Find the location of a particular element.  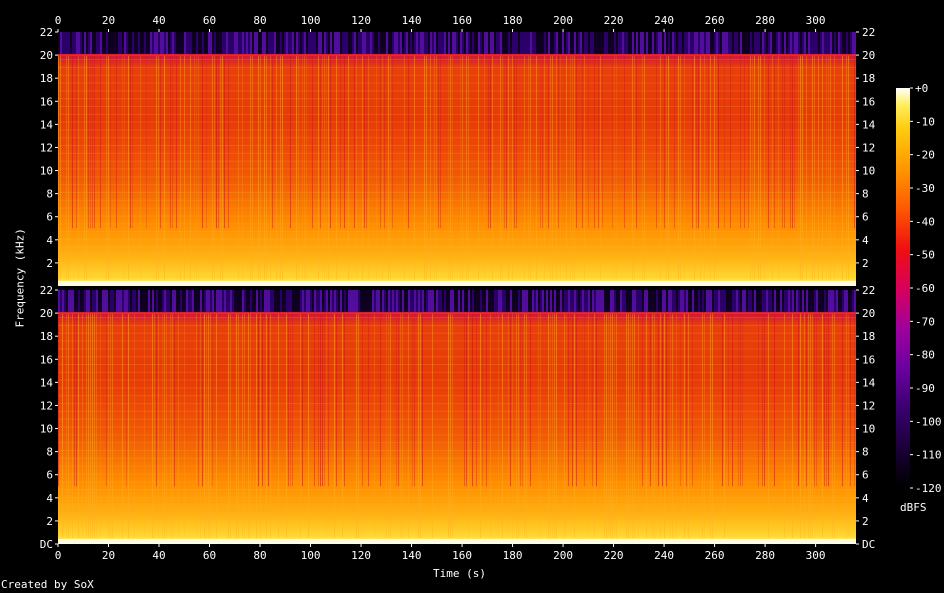

cutoff-edge is located at coordinates (457, 313).